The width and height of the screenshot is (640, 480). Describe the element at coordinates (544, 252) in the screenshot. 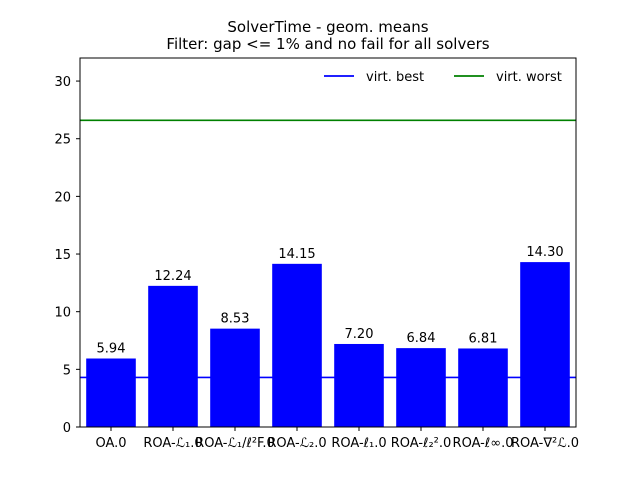

I see `bar-value-label: 14.30` at that location.